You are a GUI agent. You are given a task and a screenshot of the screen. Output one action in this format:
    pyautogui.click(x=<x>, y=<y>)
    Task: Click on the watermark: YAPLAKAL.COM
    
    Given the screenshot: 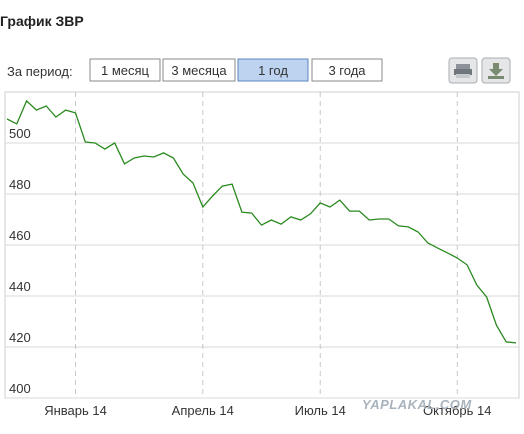 What is the action you would take?
    pyautogui.click(x=417, y=404)
    